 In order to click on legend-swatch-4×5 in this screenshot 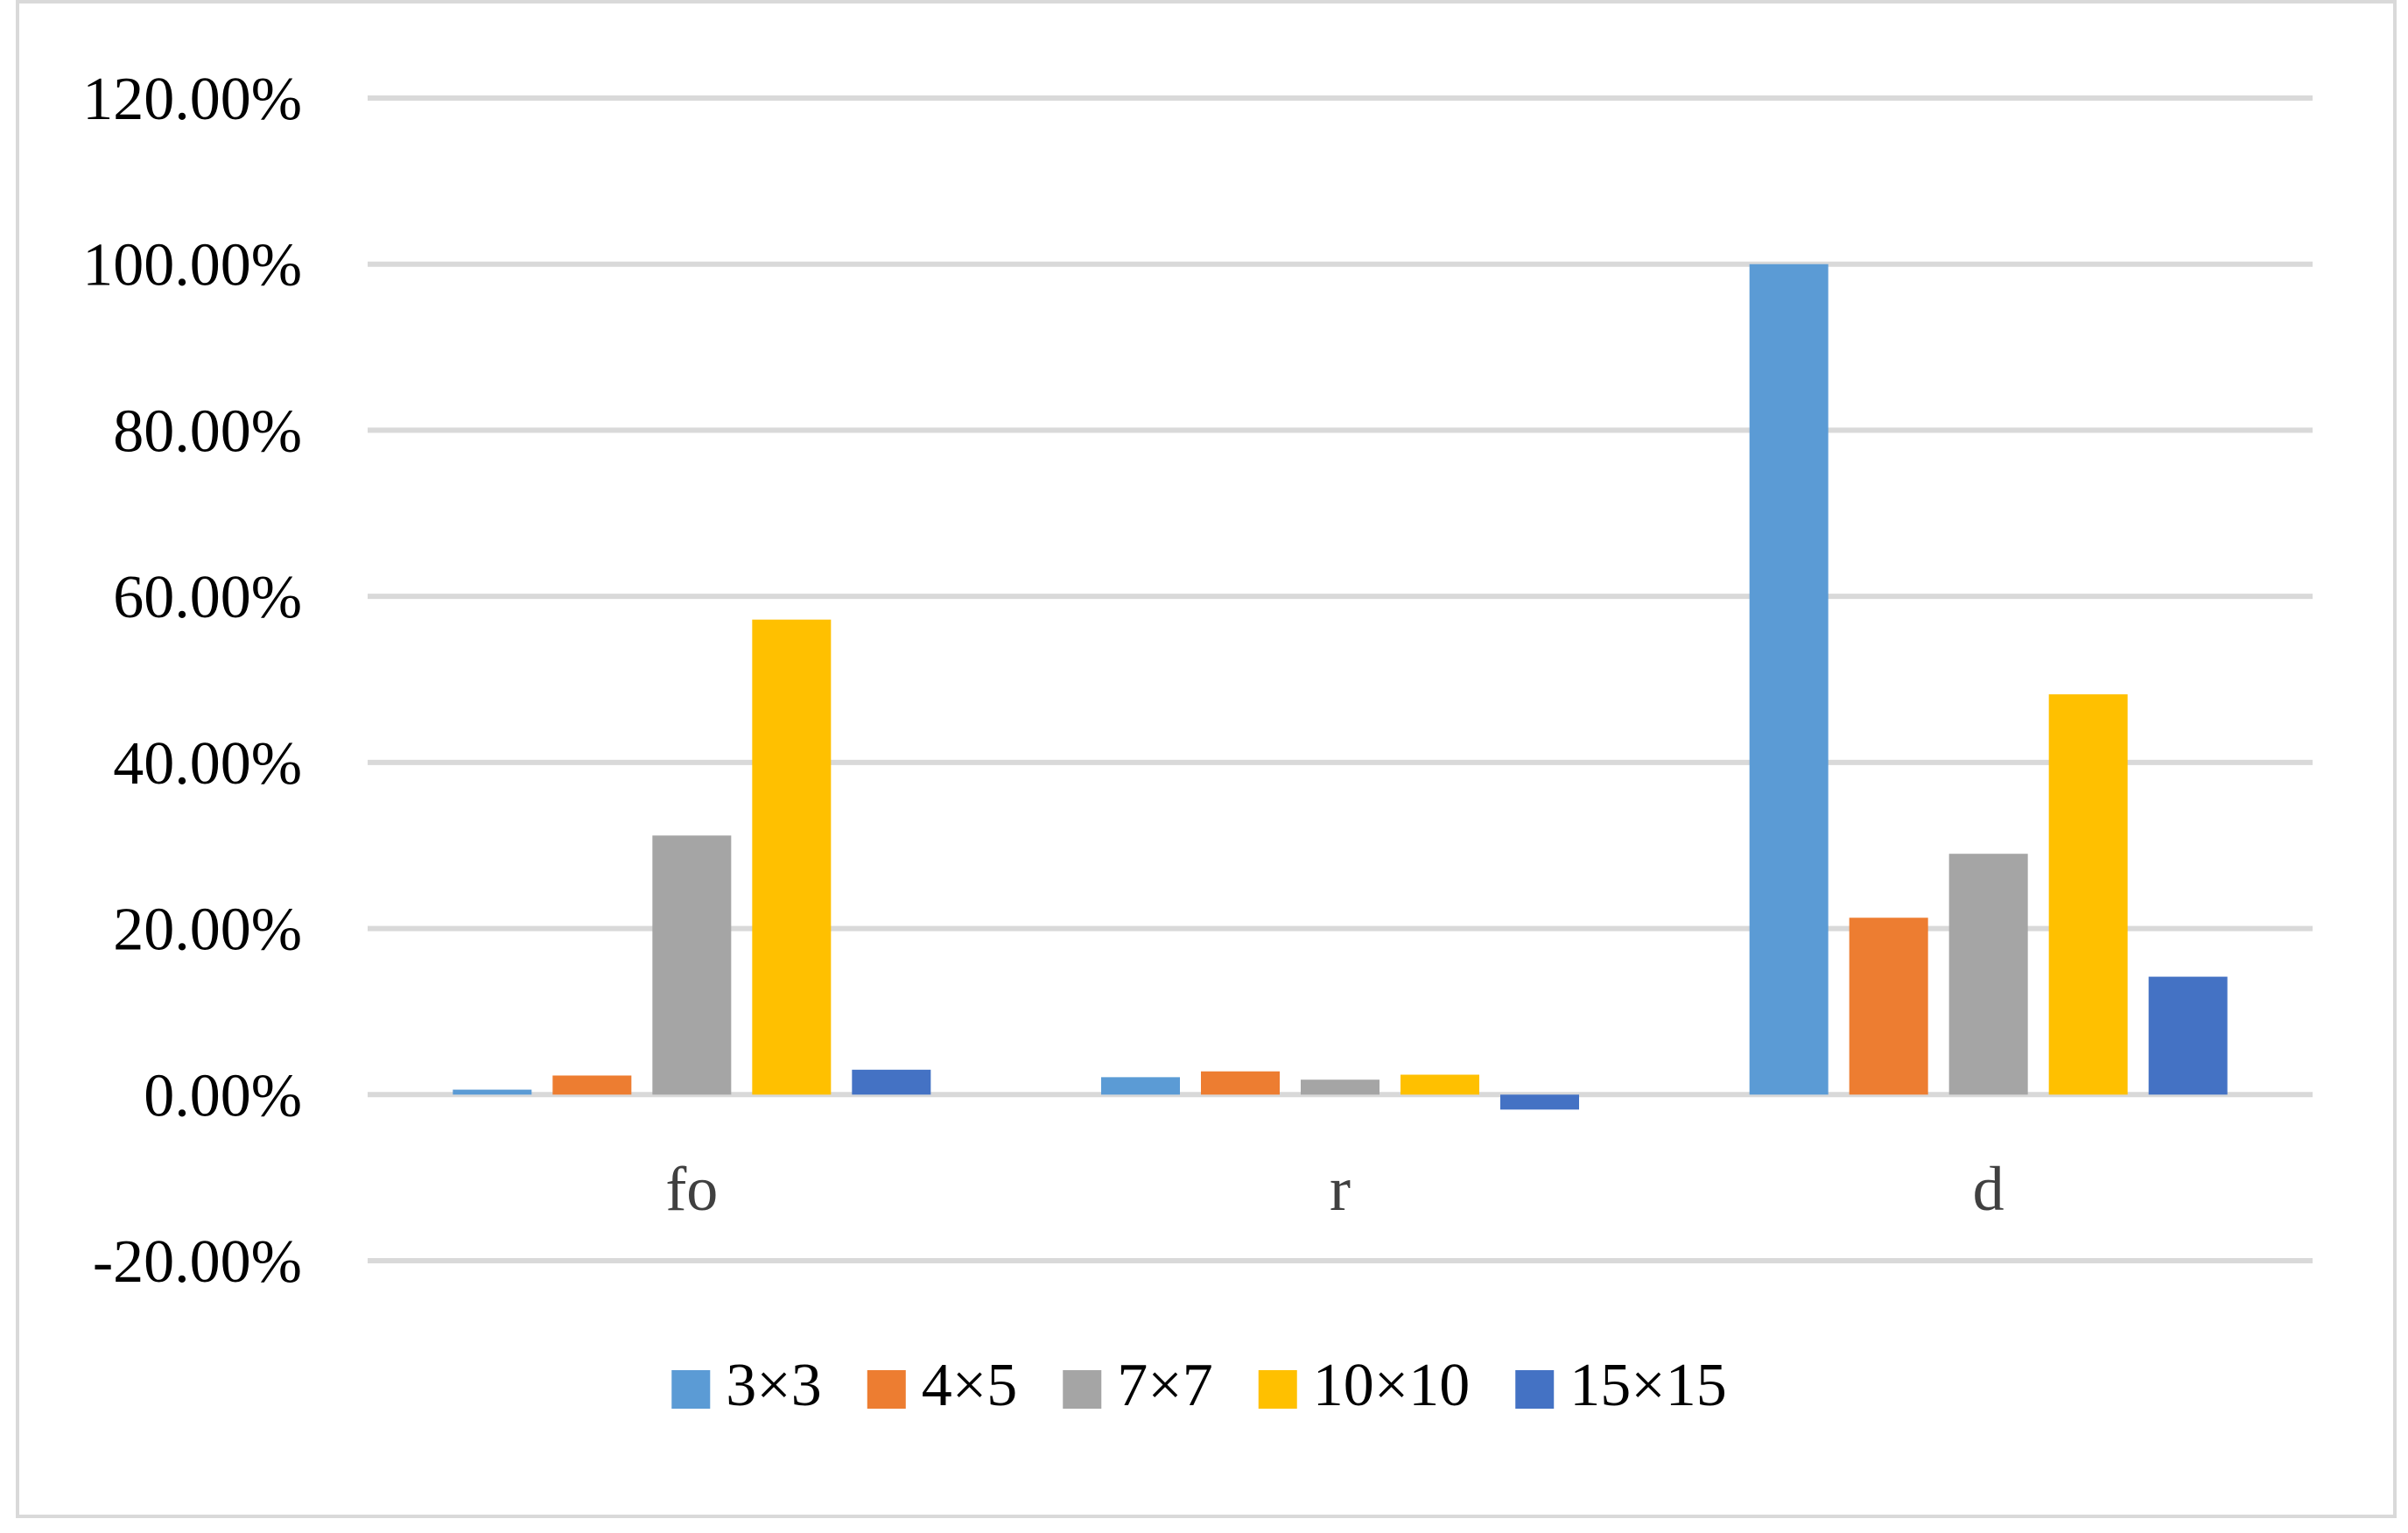, I will do `click(887, 1390)`.